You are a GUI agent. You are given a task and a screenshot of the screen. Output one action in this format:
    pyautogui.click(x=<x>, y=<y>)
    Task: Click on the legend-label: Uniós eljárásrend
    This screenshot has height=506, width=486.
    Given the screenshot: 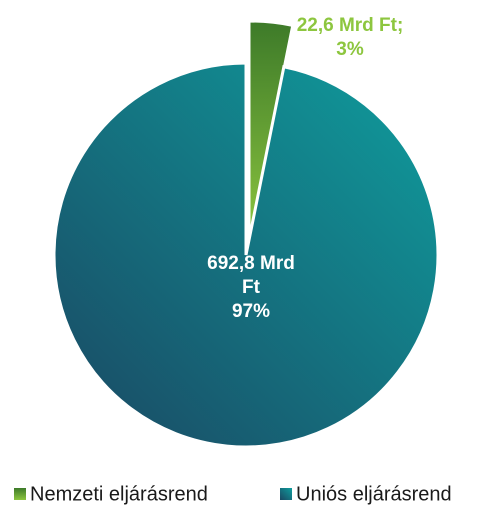 What is the action you would take?
    pyautogui.click(x=374, y=494)
    